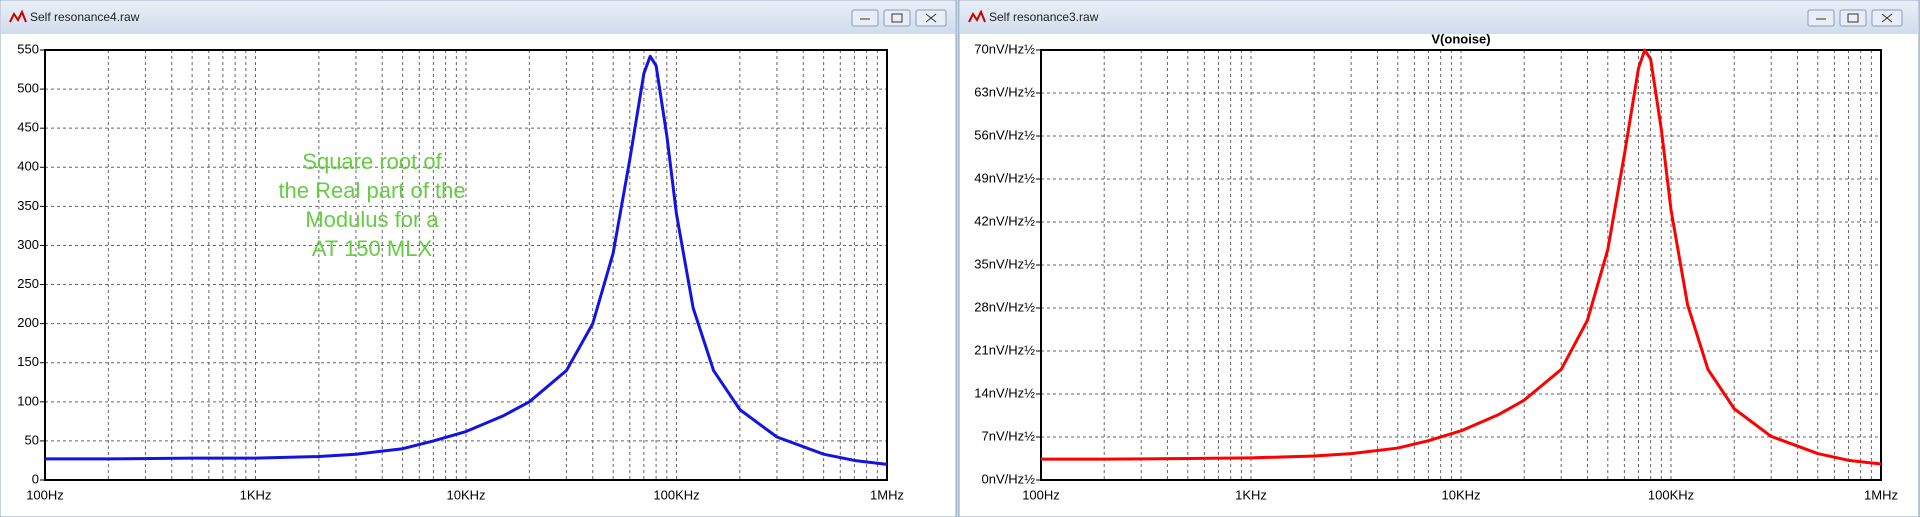 Image resolution: width=1920 pixels, height=517 pixels. Describe the element at coordinates (371, 190) in the screenshot. I see `annotation: the Real part of the` at that location.